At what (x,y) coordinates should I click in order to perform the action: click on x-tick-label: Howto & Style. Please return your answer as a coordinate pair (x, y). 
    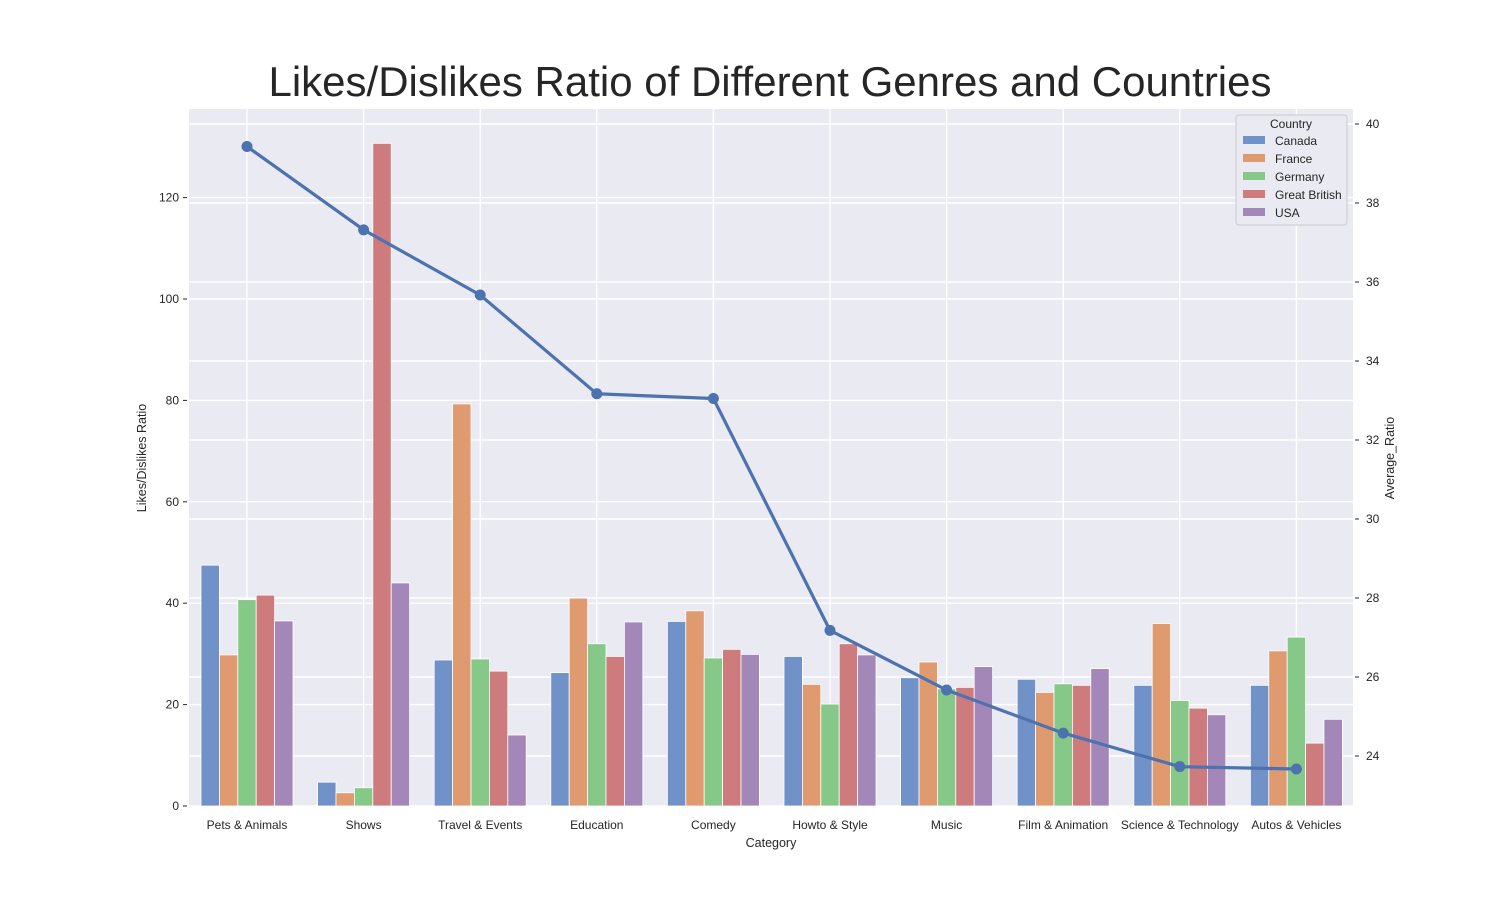
    Looking at the image, I should click on (830, 825).